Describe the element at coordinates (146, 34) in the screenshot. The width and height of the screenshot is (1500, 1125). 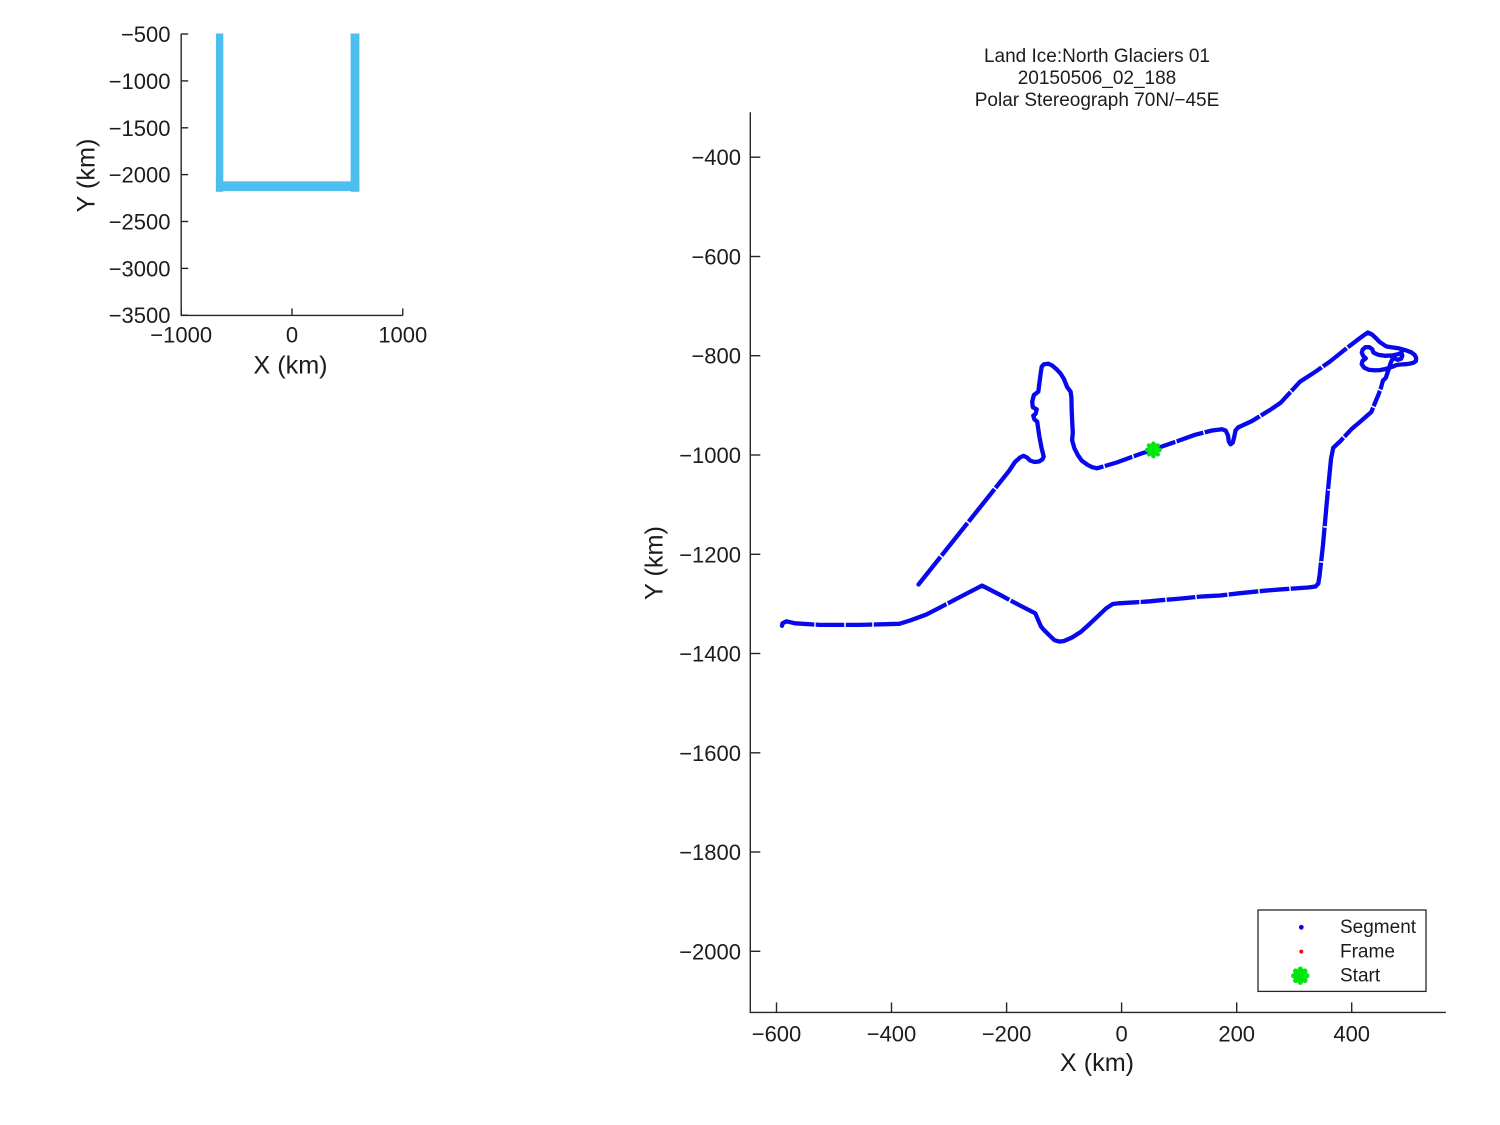
I see `svg-text: −500` at that location.